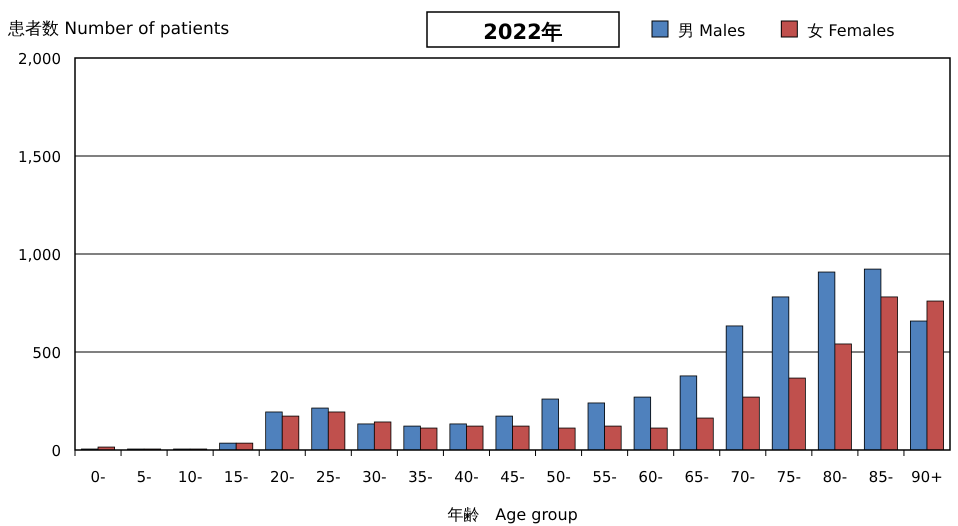 The width and height of the screenshot is (958, 526). I want to click on x-axis-title: 年齢 Age group, so click(512, 514).